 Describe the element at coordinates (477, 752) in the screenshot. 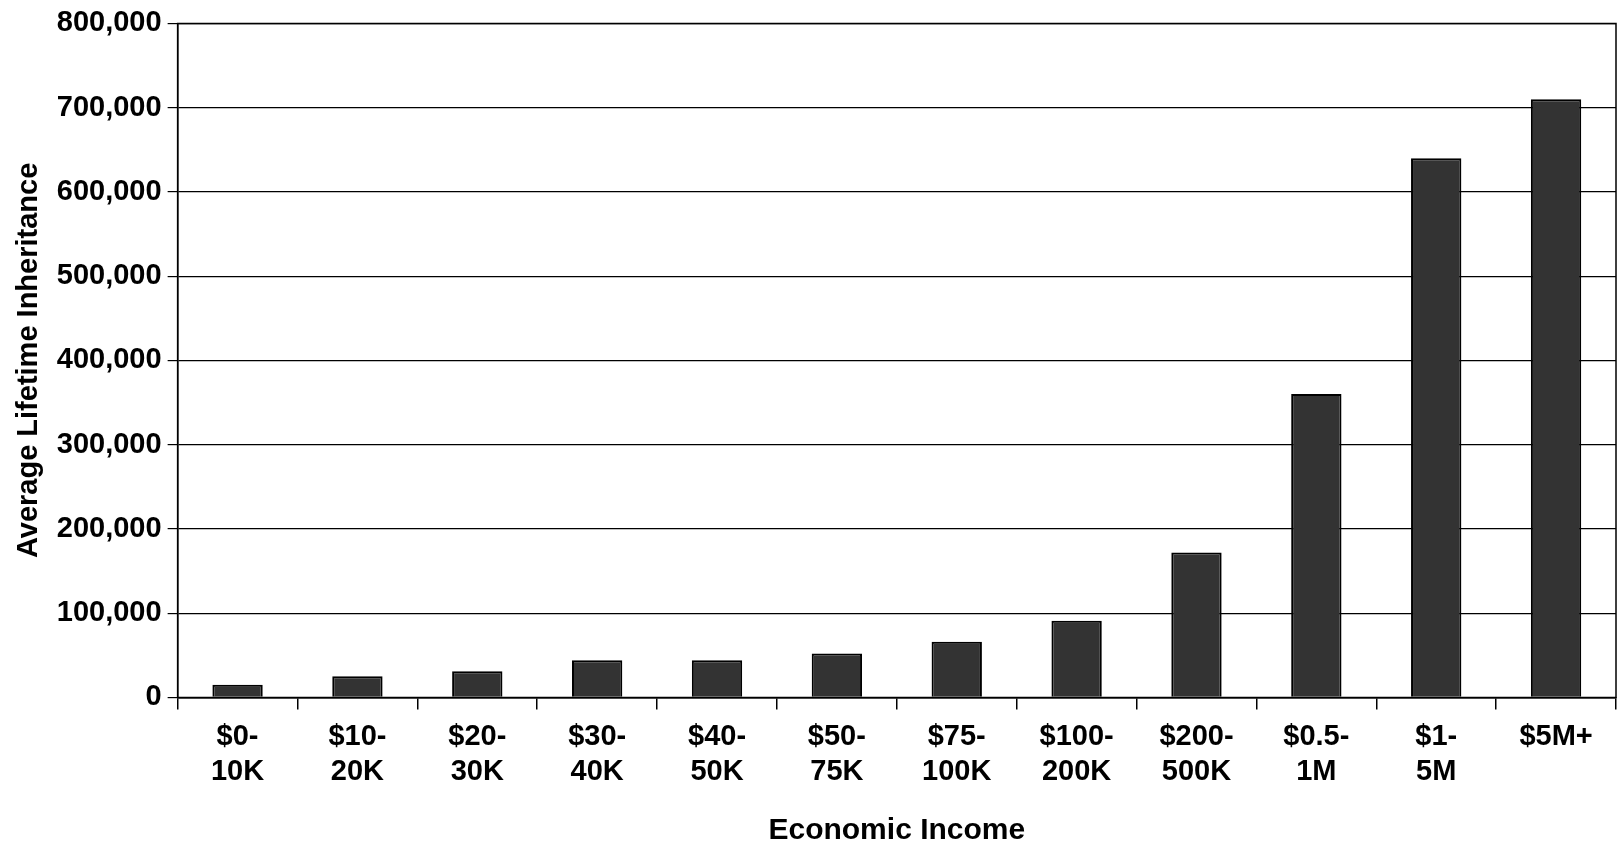

I see `x-tick-label: $20-30K` at that location.